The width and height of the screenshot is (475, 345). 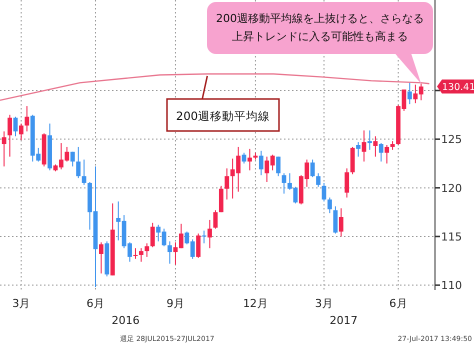 I want to click on y-tick-label: 115, so click(x=451, y=237).